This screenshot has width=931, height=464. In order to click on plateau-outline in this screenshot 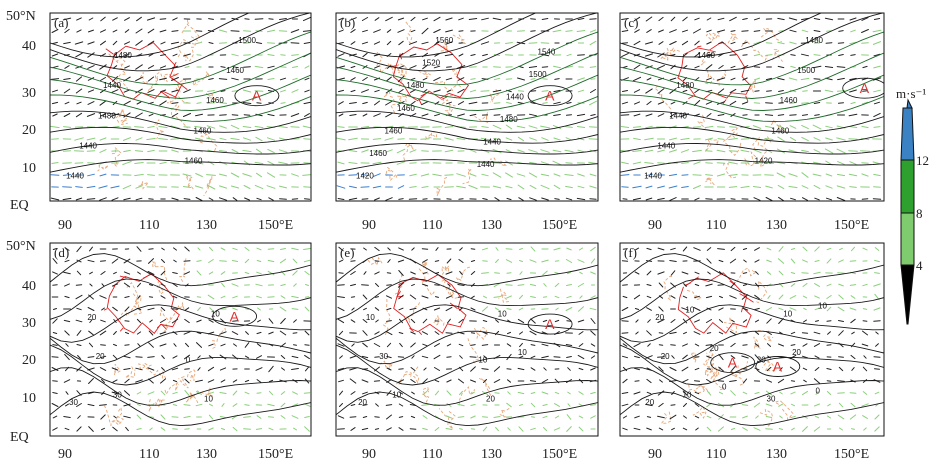, I will do `click(146, 71)`.